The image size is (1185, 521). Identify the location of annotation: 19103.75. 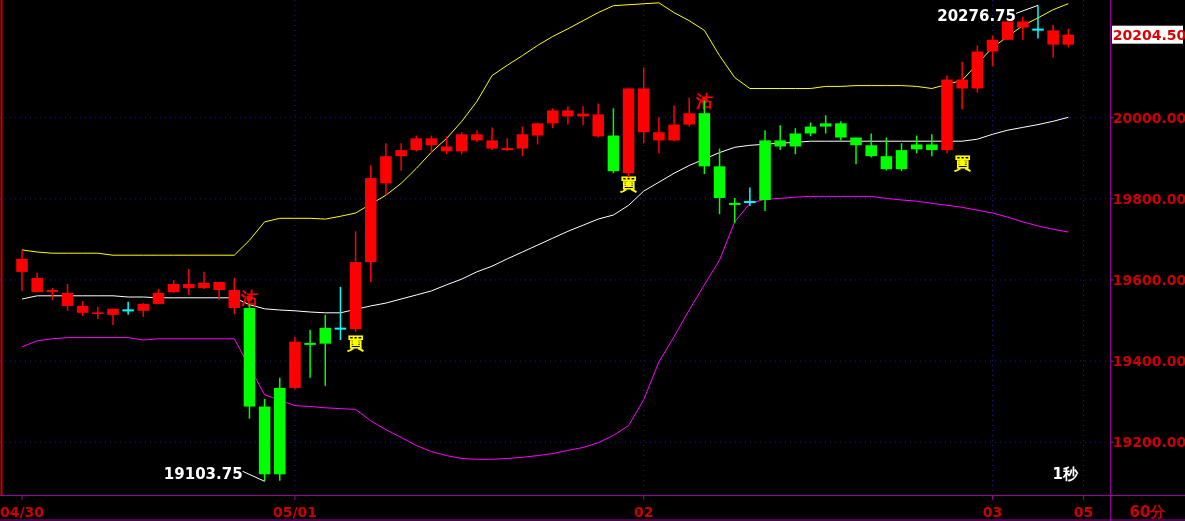
(203, 474).